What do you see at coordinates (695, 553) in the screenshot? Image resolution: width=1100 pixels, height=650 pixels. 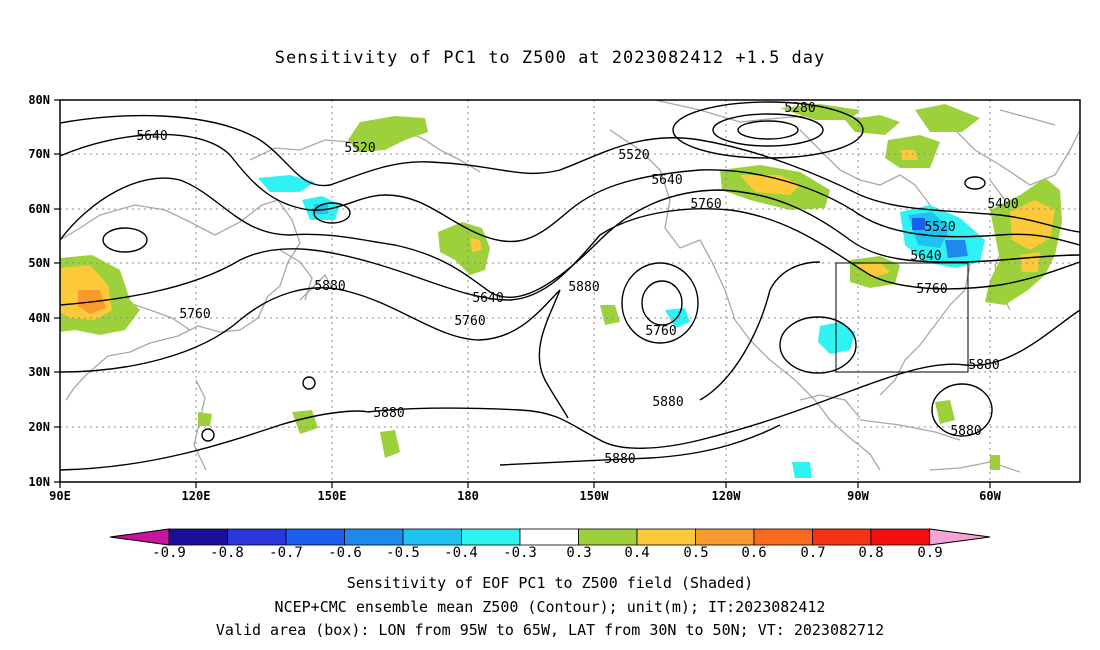 I see `colorbar-tick-label: 0.5` at bounding box center [695, 553].